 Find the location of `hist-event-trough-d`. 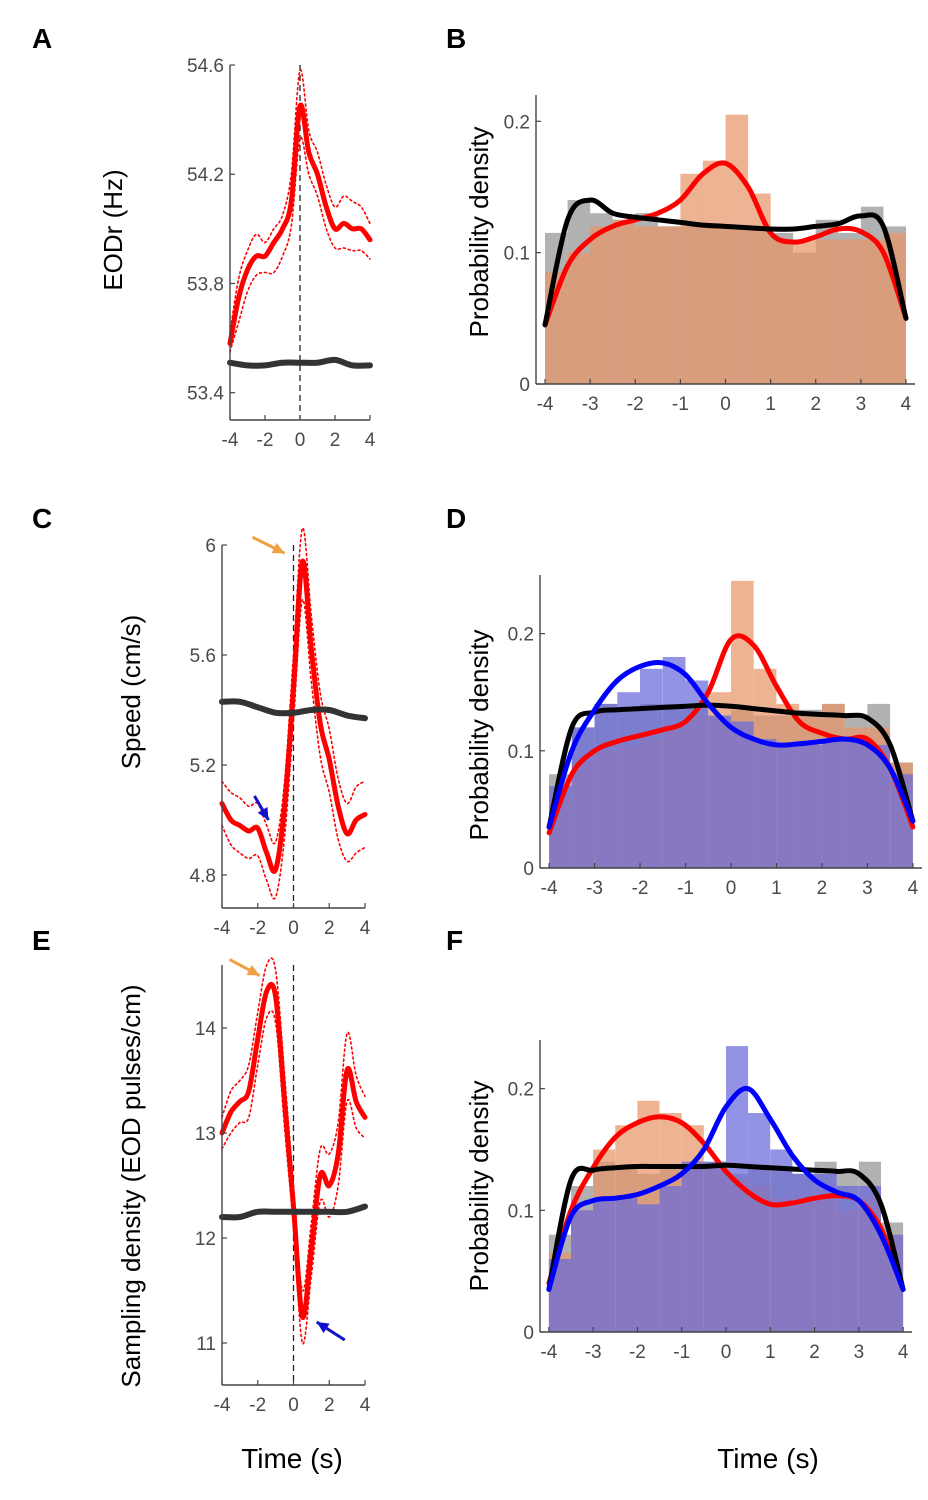

hist-event-trough-d is located at coordinates (731, 762).